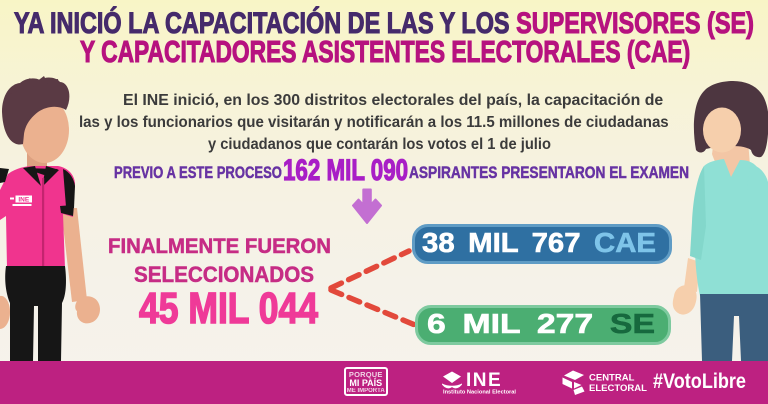  What do you see at coordinates (612, 378) in the screenshot?
I see `svg-text: CENTRAL` at bounding box center [612, 378].